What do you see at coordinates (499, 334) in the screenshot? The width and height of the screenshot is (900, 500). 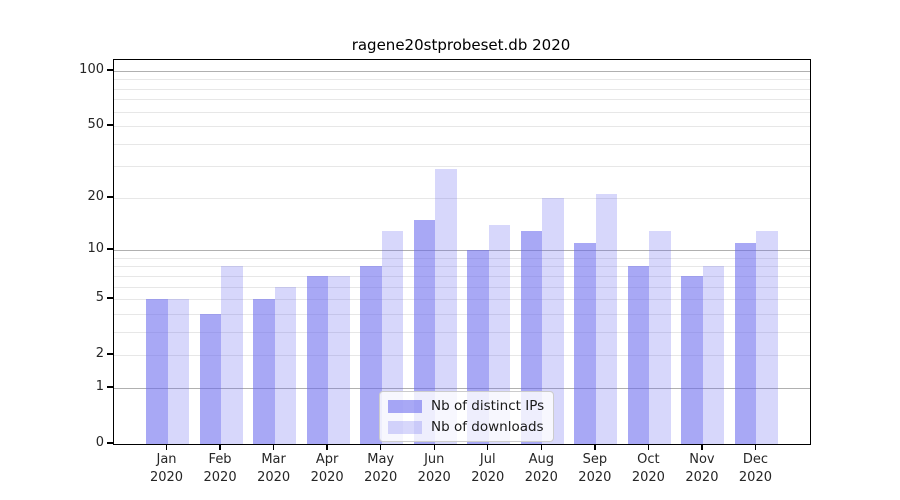 I see `bar-downloads-jul` at bounding box center [499, 334].